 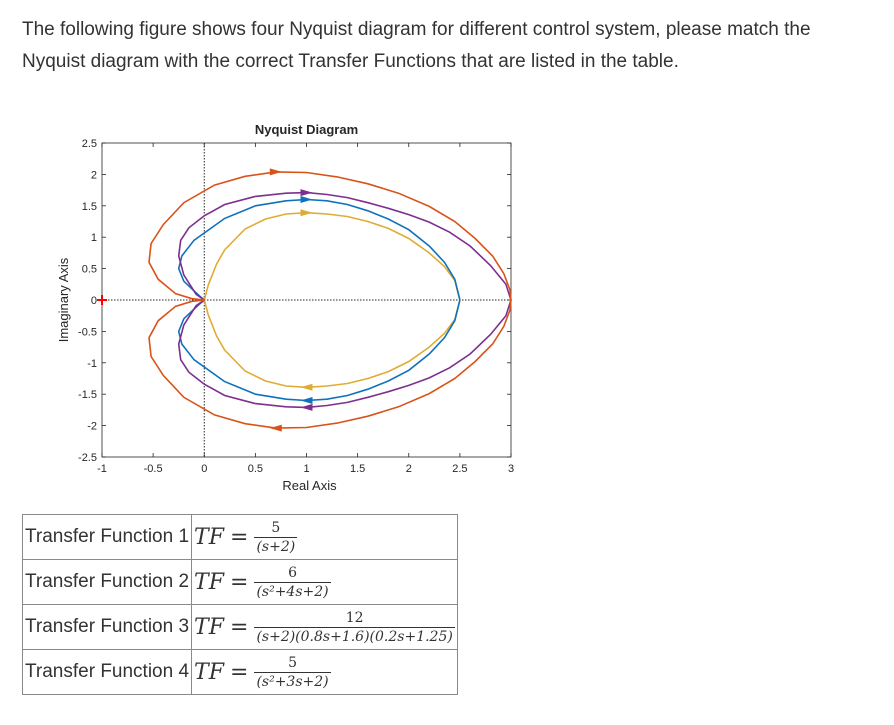 I want to click on tf-1-formula-cell: TF = 5 (s+2), so click(x=324, y=537).